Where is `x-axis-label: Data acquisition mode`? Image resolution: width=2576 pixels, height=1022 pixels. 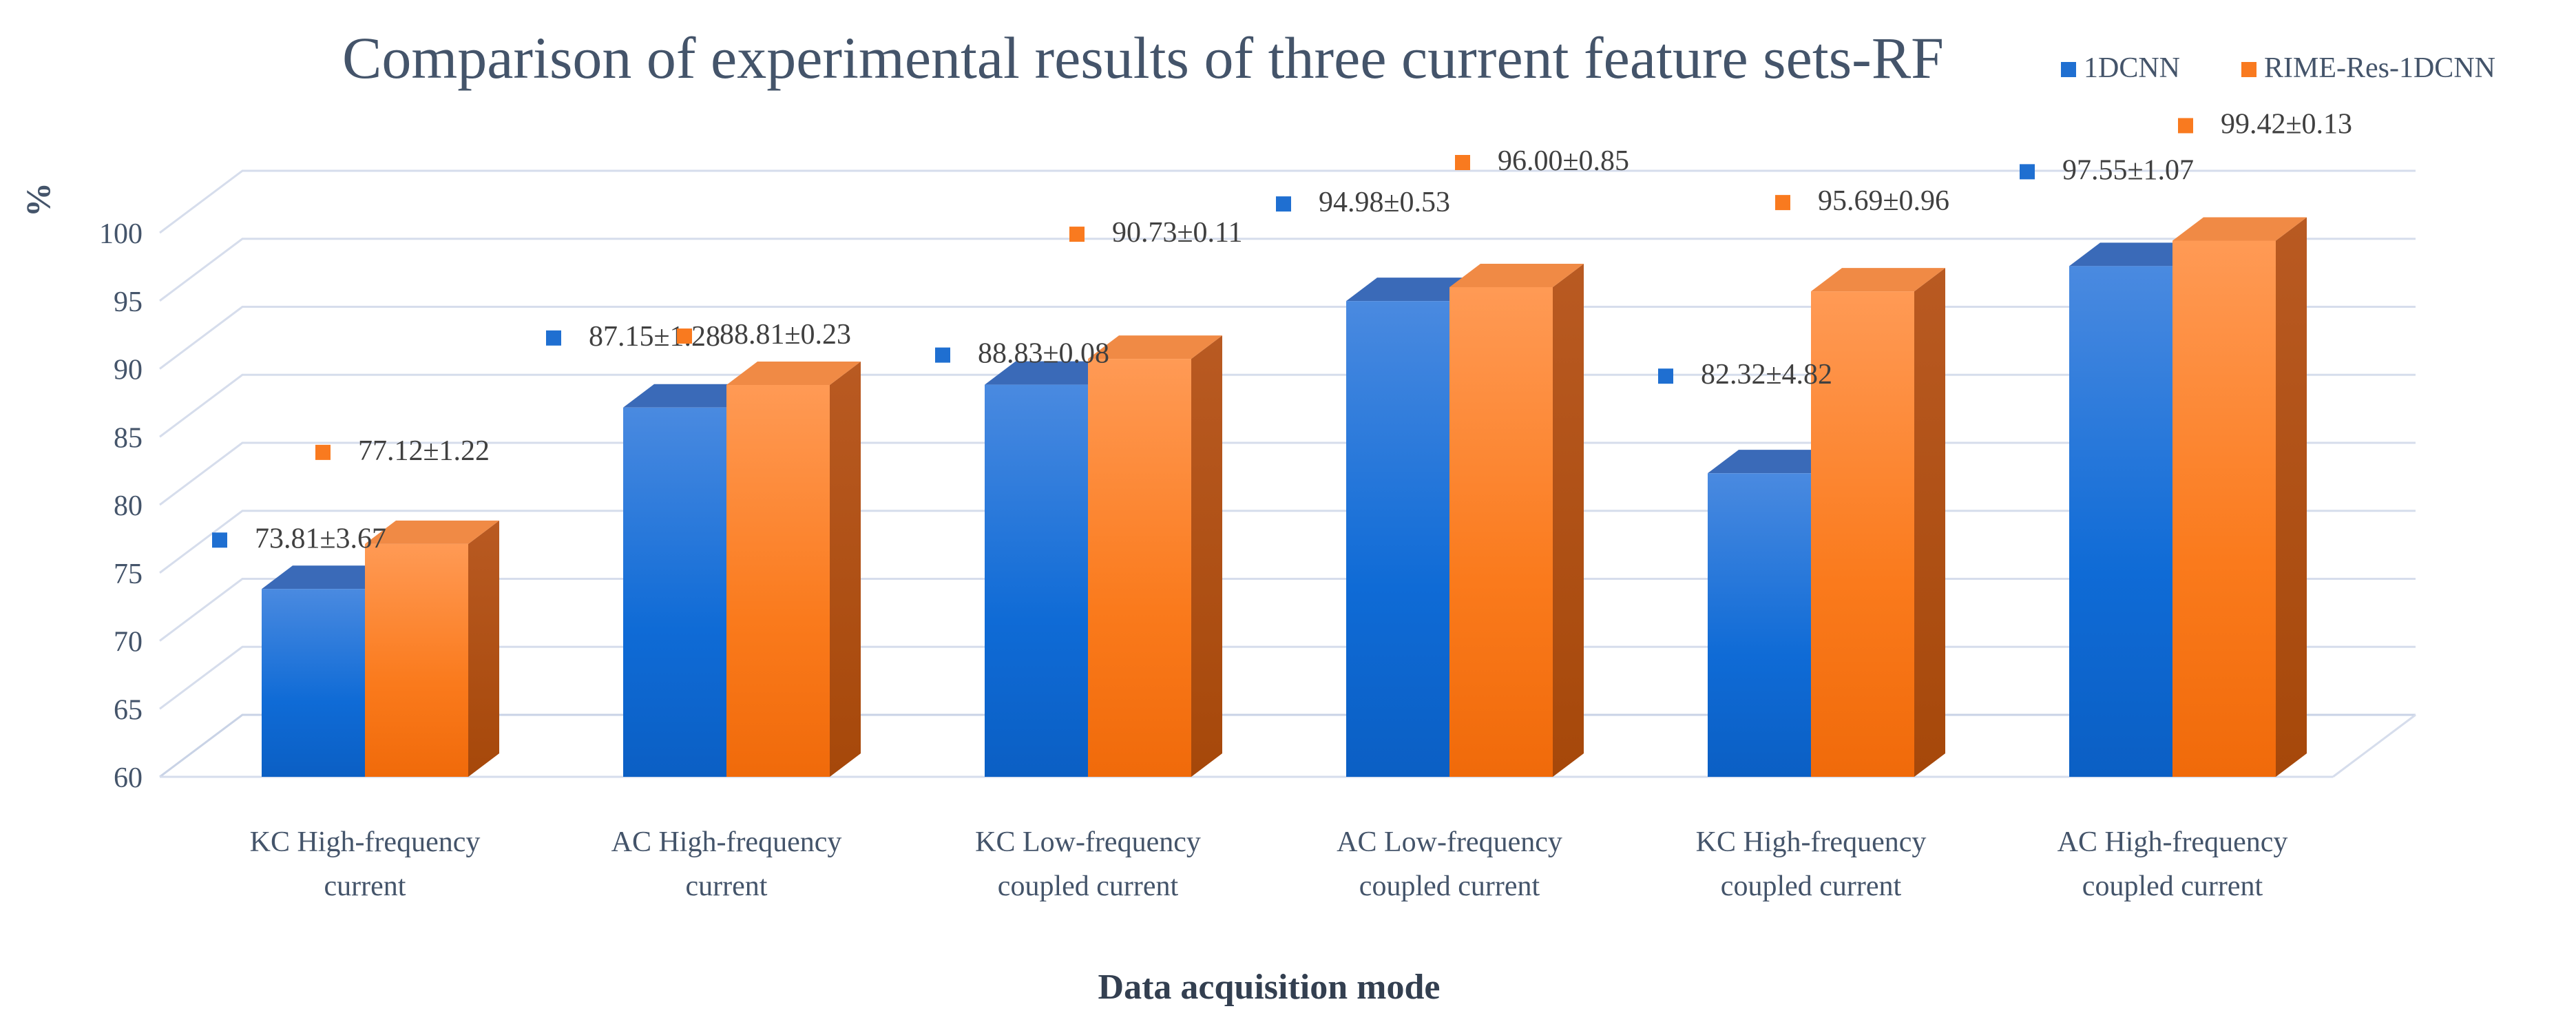 x-axis-label: Data acquisition mode is located at coordinates (1269, 987).